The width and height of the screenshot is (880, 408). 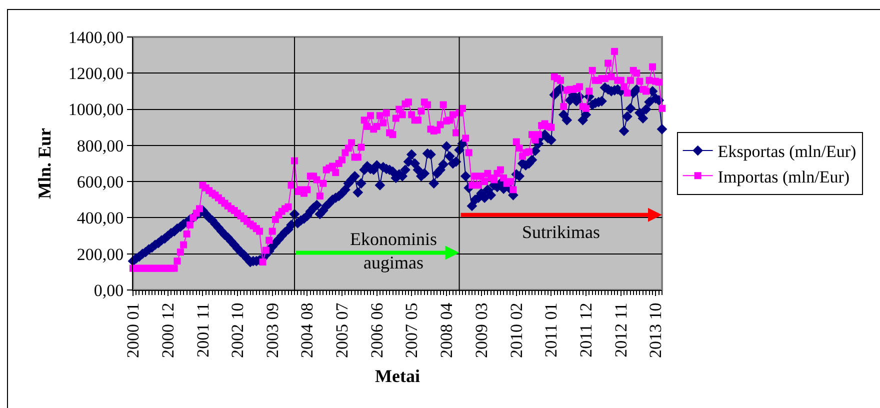 What do you see at coordinates (272, 330) in the screenshot?
I see `x-tick-label: 2003 09` at bounding box center [272, 330].